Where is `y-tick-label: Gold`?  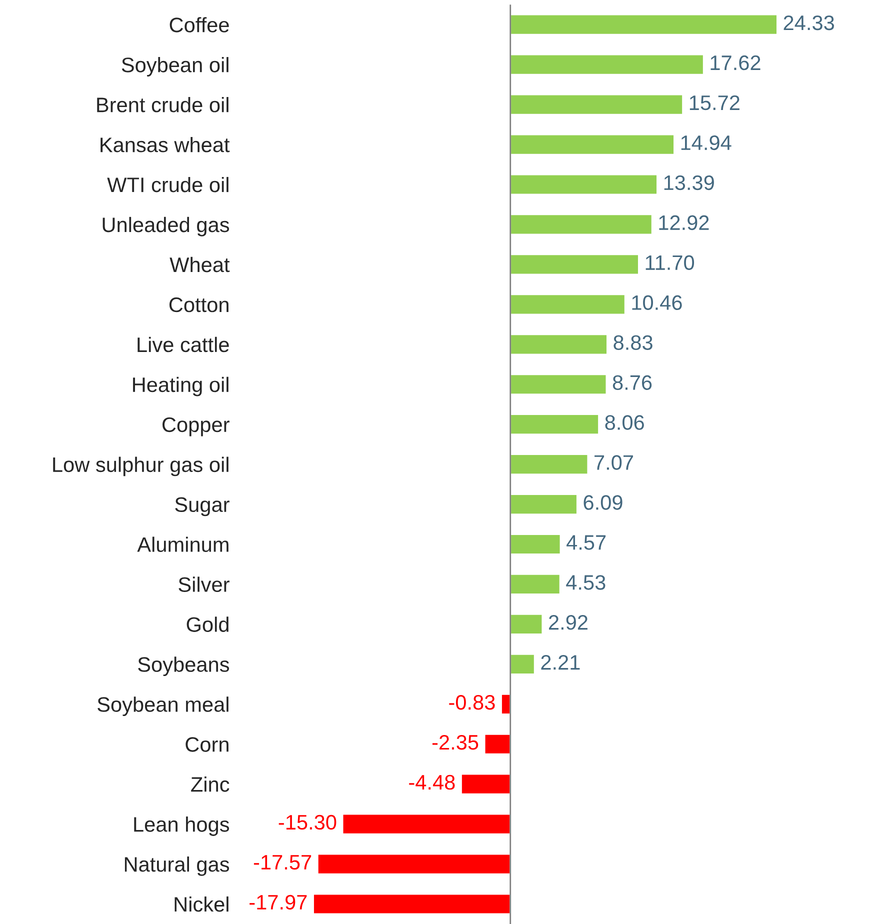 y-tick-label: Gold is located at coordinates (207, 624).